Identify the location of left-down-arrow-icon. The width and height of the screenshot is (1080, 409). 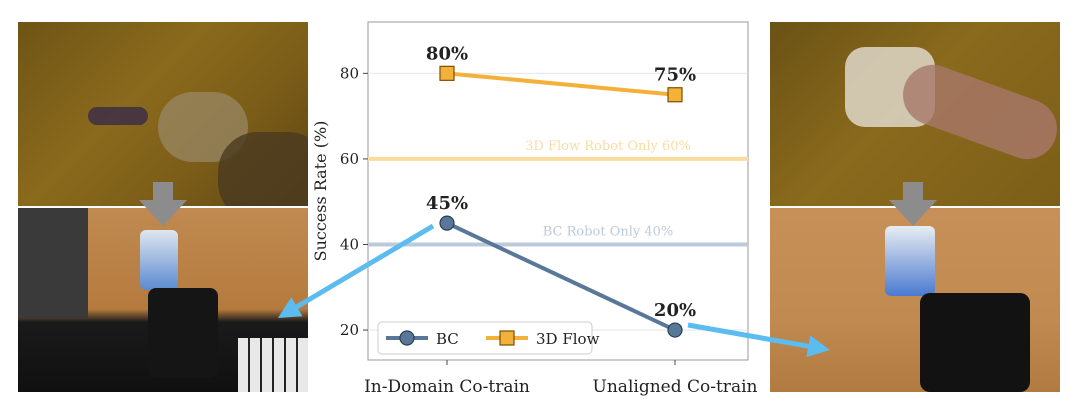
(163, 204).